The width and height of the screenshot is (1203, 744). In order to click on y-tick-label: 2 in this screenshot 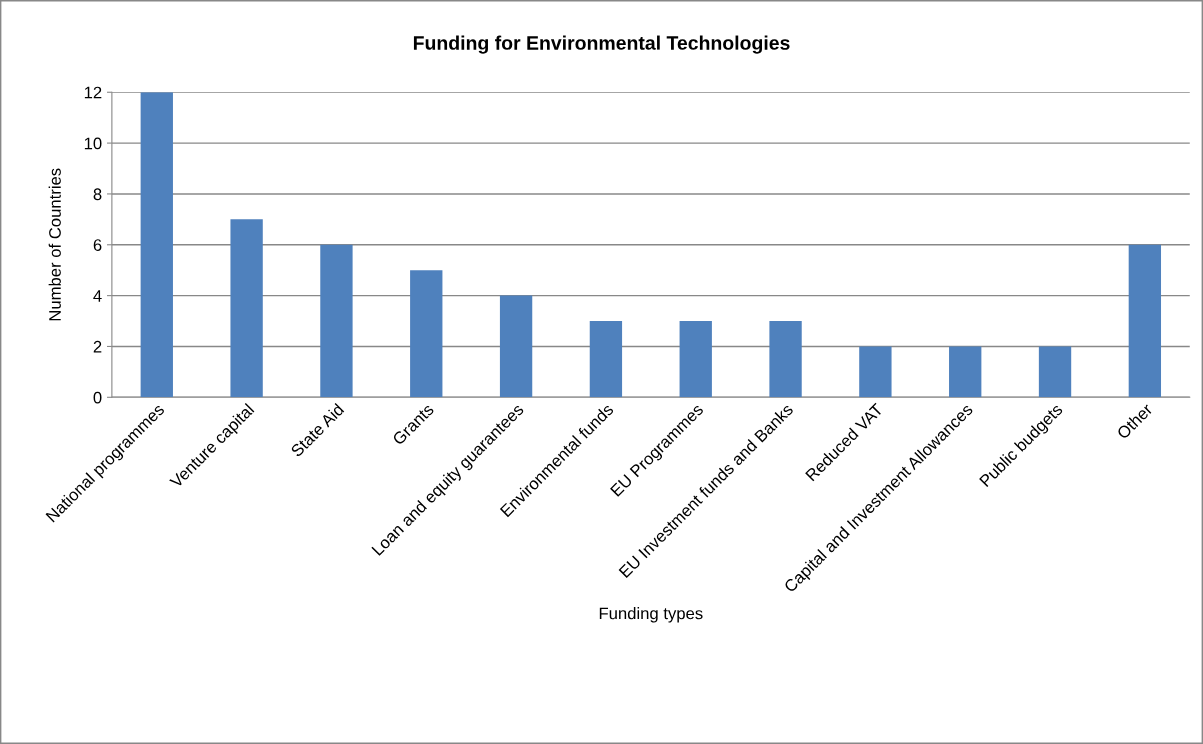, I will do `click(97, 346)`.